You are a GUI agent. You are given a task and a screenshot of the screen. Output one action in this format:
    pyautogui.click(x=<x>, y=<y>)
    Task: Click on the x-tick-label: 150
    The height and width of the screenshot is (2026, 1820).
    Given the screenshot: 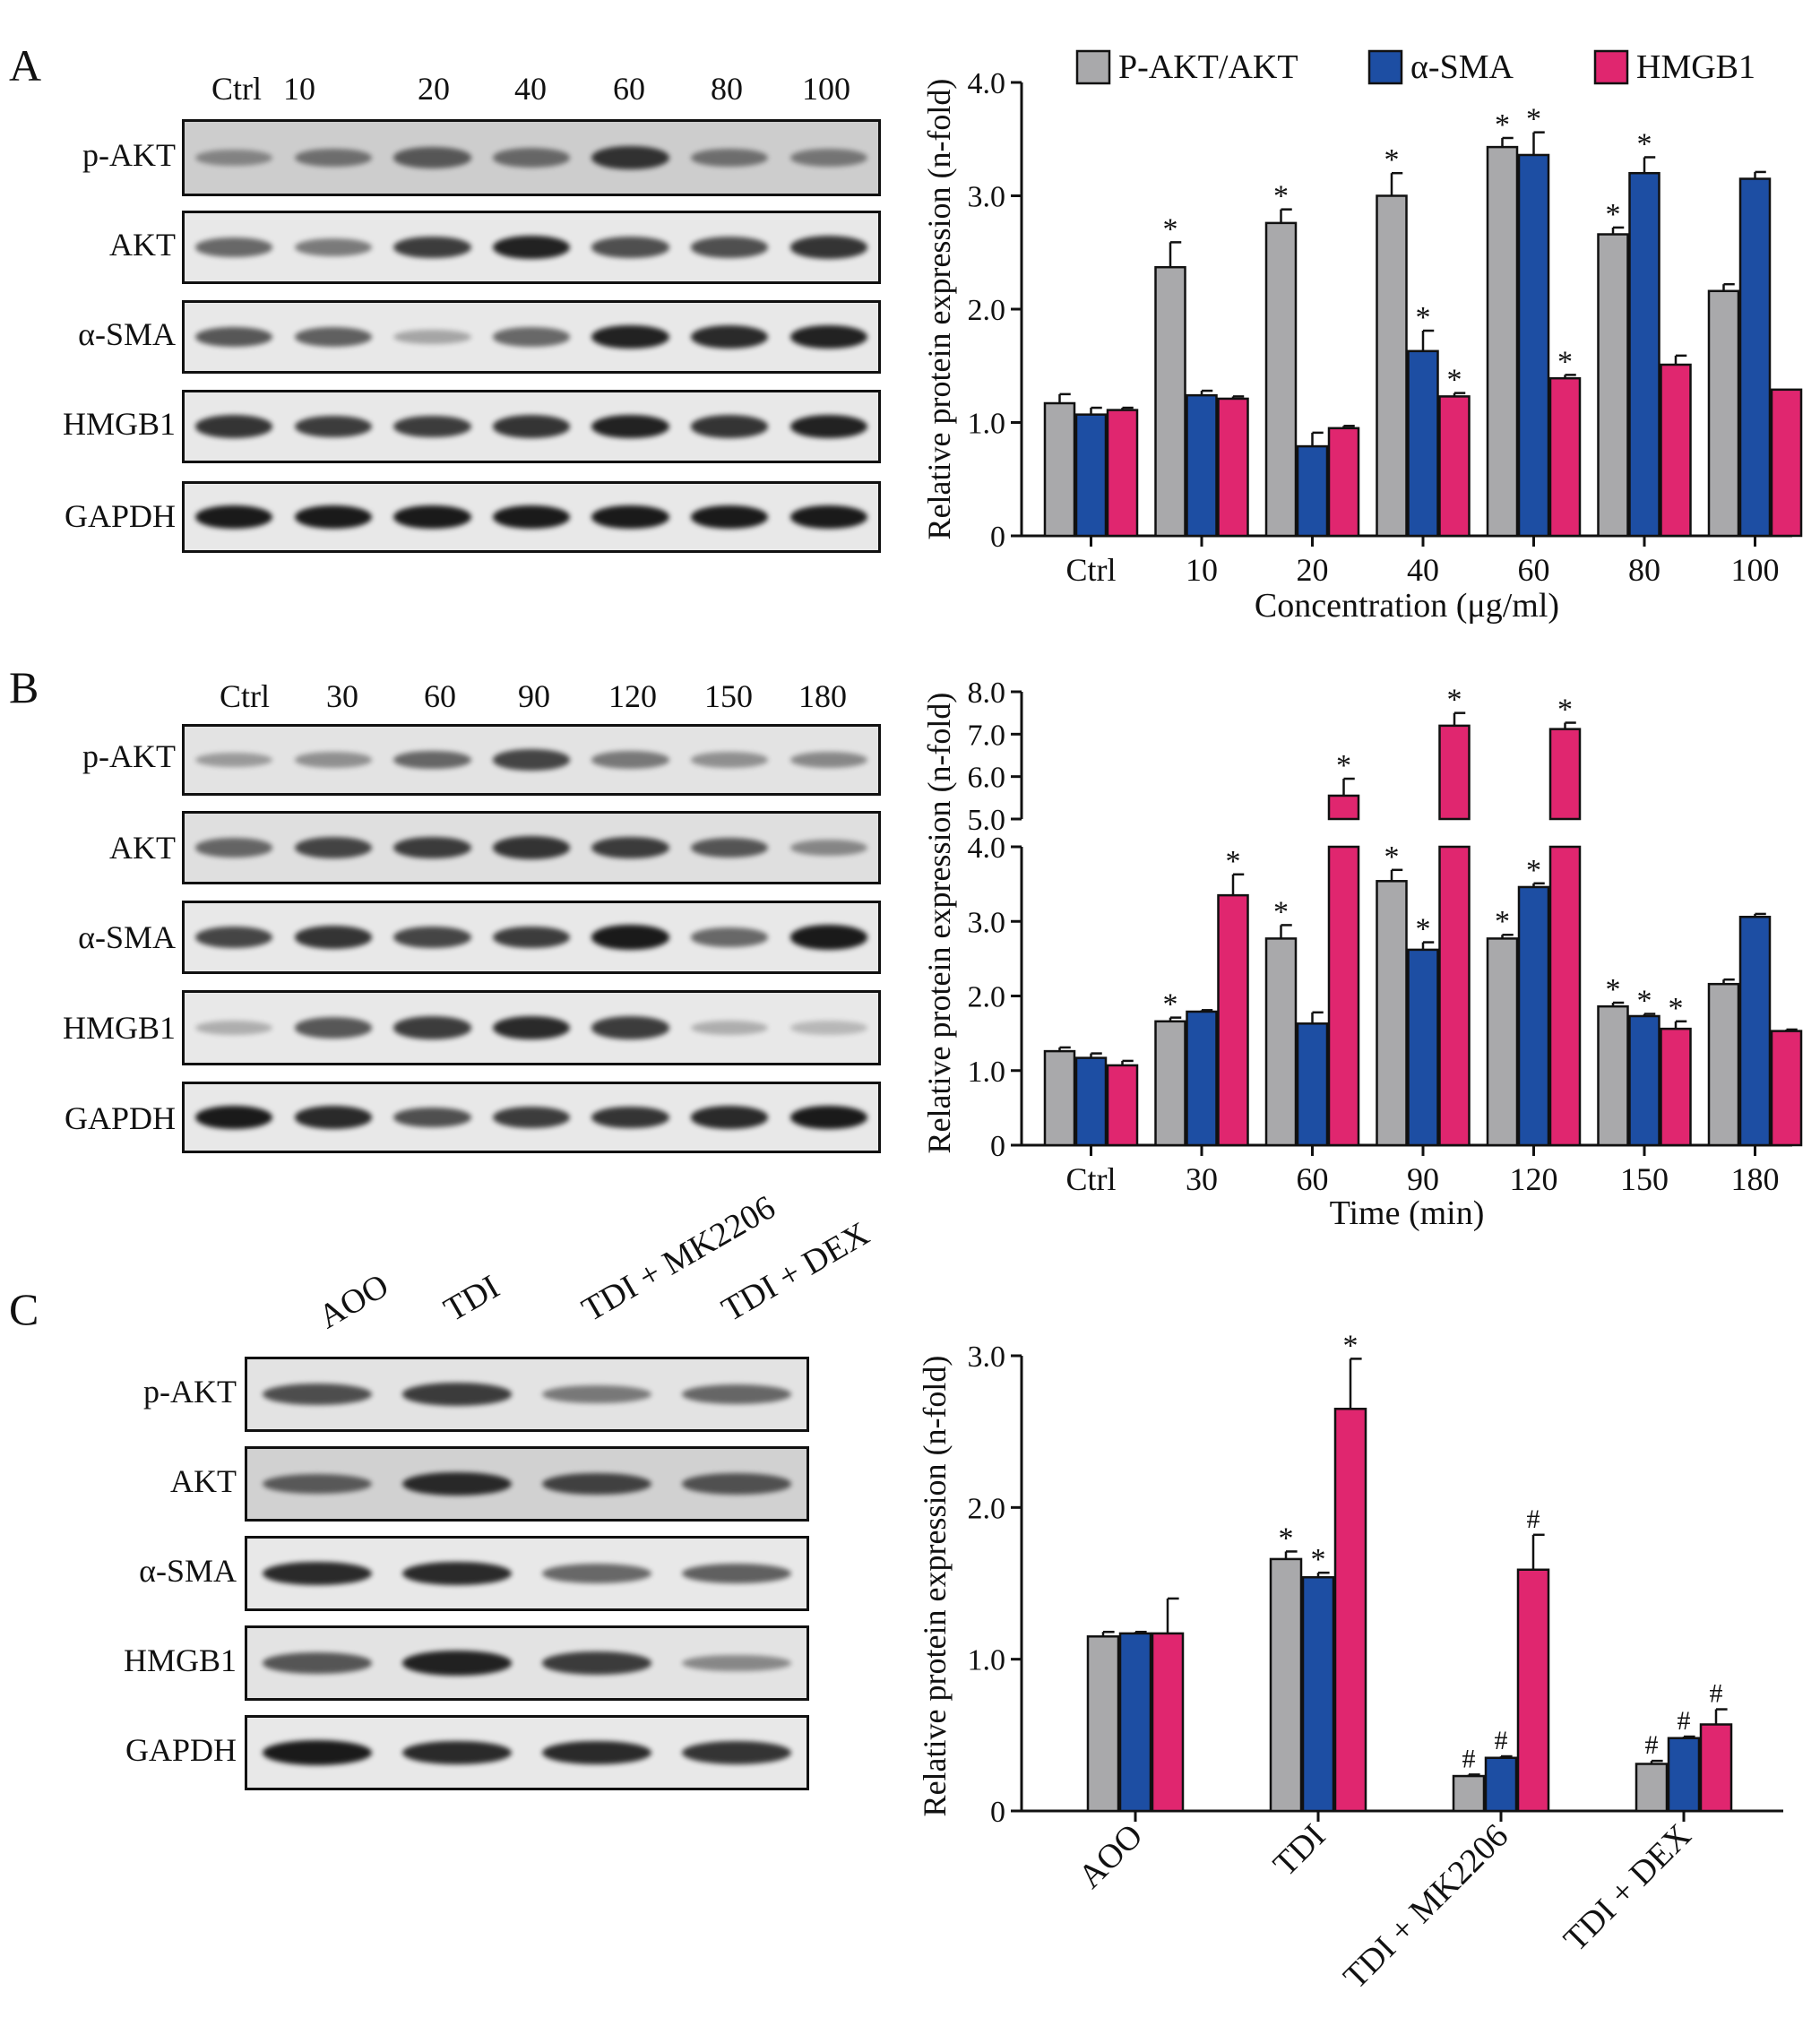 What is the action you would take?
    pyautogui.click(x=1644, y=1179)
    